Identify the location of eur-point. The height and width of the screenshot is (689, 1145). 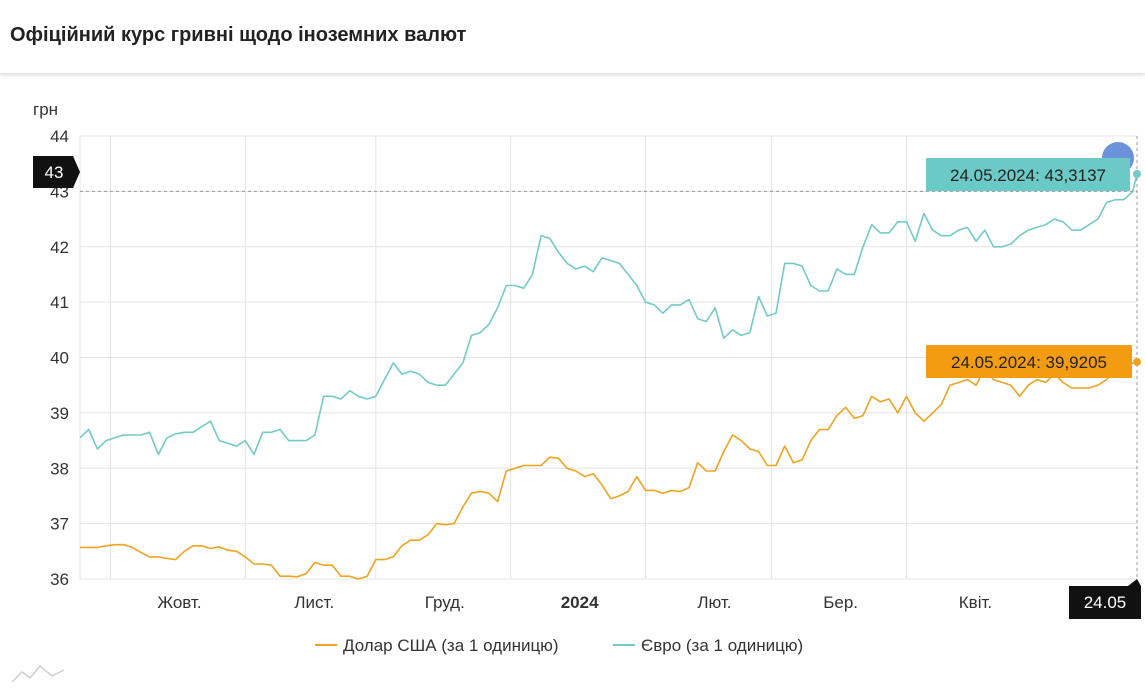
(1137, 174).